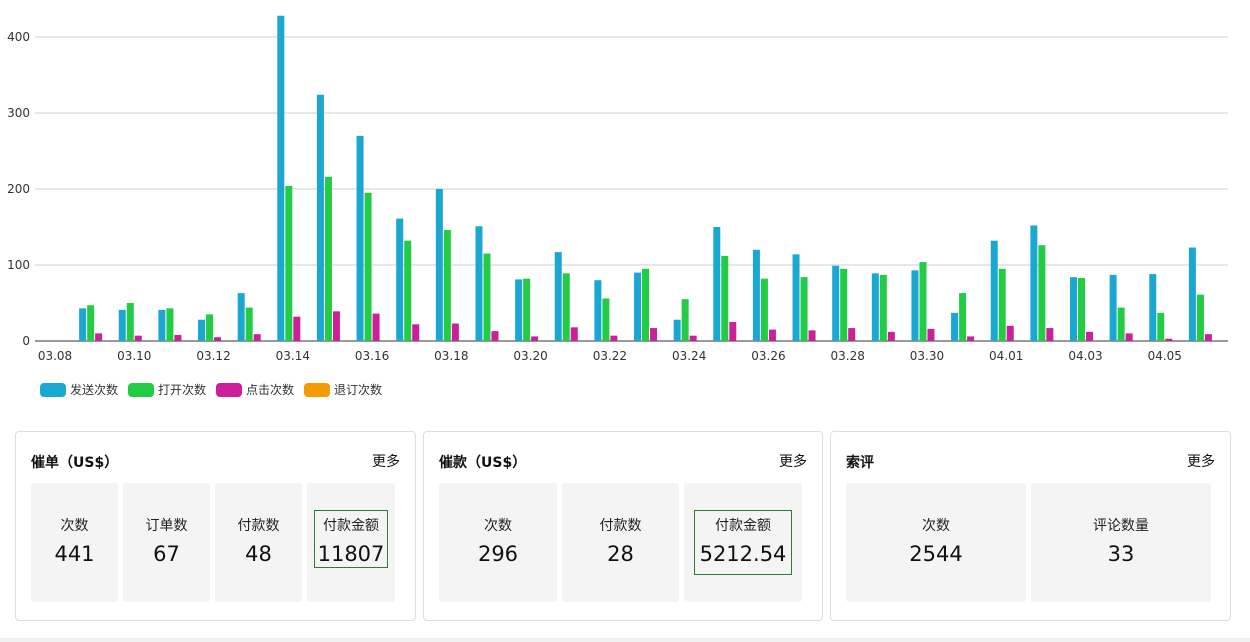 The height and width of the screenshot is (642, 1250). What do you see at coordinates (258, 554) in the screenshot?
I see `stat-value: 48` at bounding box center [258, 554].